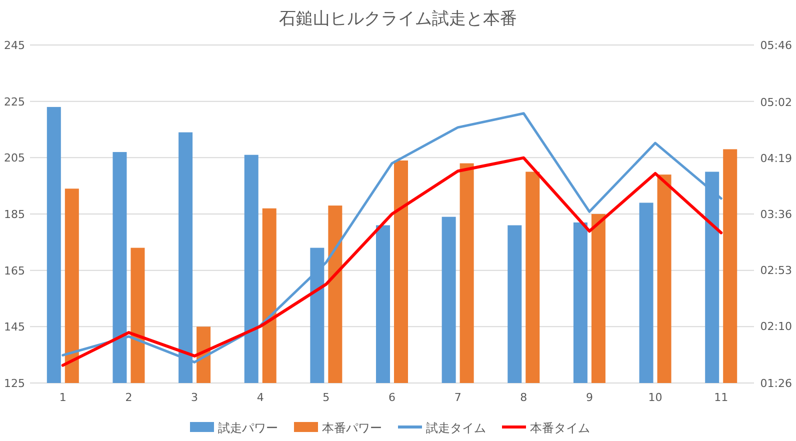 The width and height of the screenshot is (796, 441). What do you see at coordinates (721, 397) in the screenshot?
I see `x-tick-label: 11` at bounding box center [721, 397].